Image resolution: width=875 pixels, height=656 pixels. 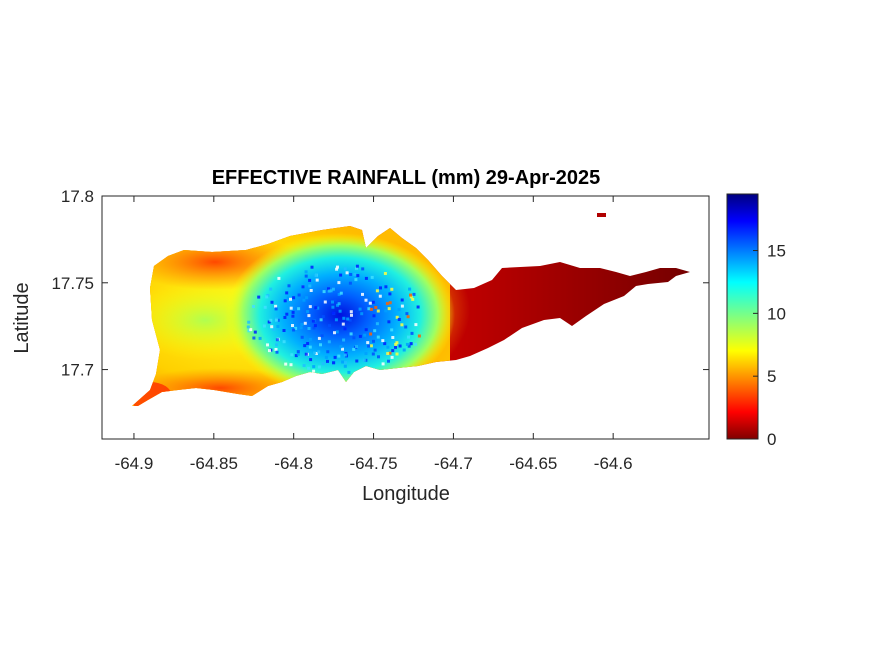 What do you see at coordinates (742, 316) in the screenshot?
I see `colorbar` at bounding box center [742, 316].